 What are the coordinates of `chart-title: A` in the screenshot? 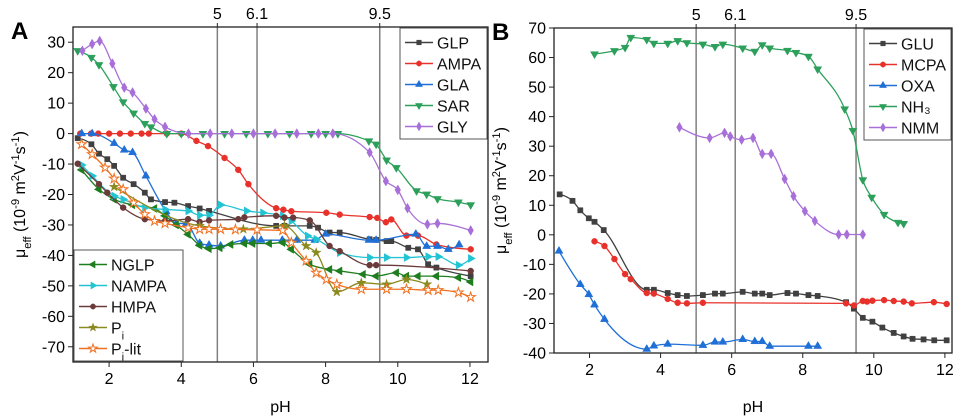 It's located at (19, 31).